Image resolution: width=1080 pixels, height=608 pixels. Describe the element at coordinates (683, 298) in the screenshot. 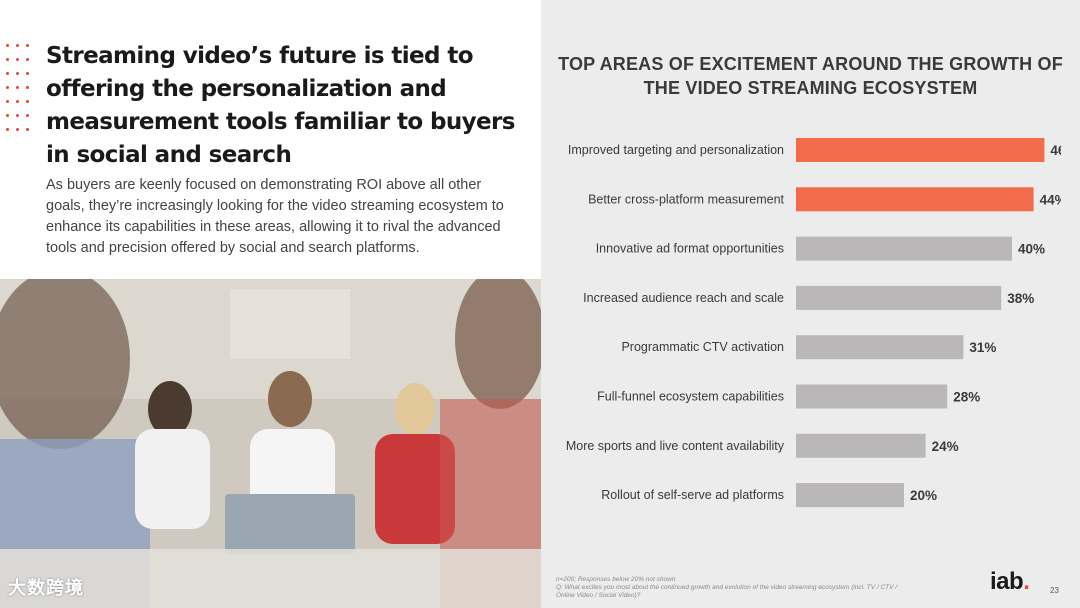

I see `category-label: Increased audience reach and scale` at that location.